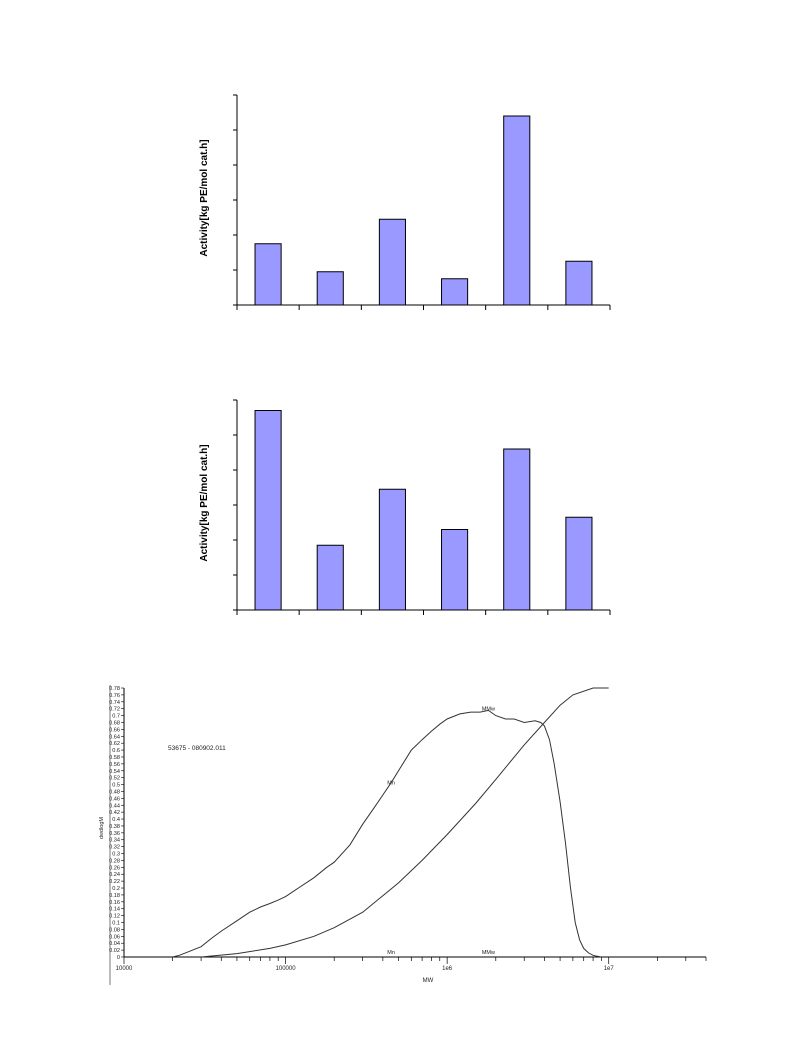  What do you see at coordinates (114, 827) in the screenshot?
I see `y-tick-label: 0.38` at bounding box center [114, 827].